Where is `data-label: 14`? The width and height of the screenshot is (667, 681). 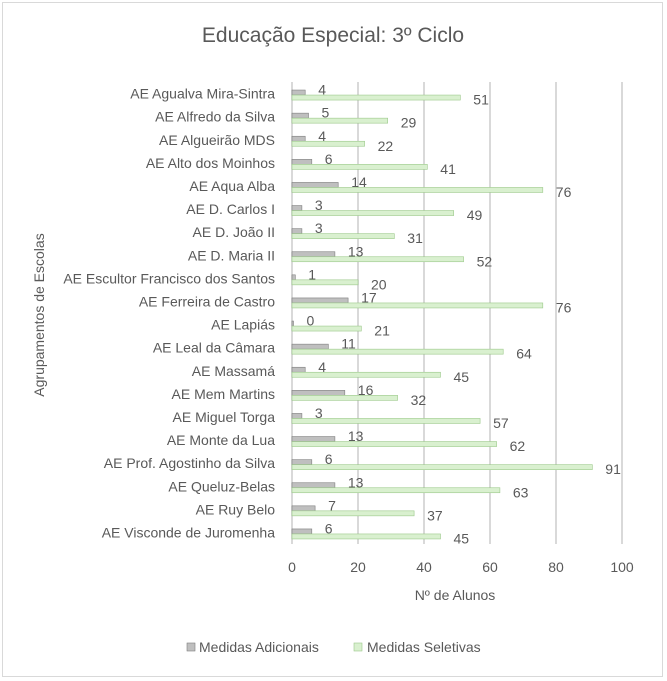
data-label: 14 is located at coordinates (359, 182).